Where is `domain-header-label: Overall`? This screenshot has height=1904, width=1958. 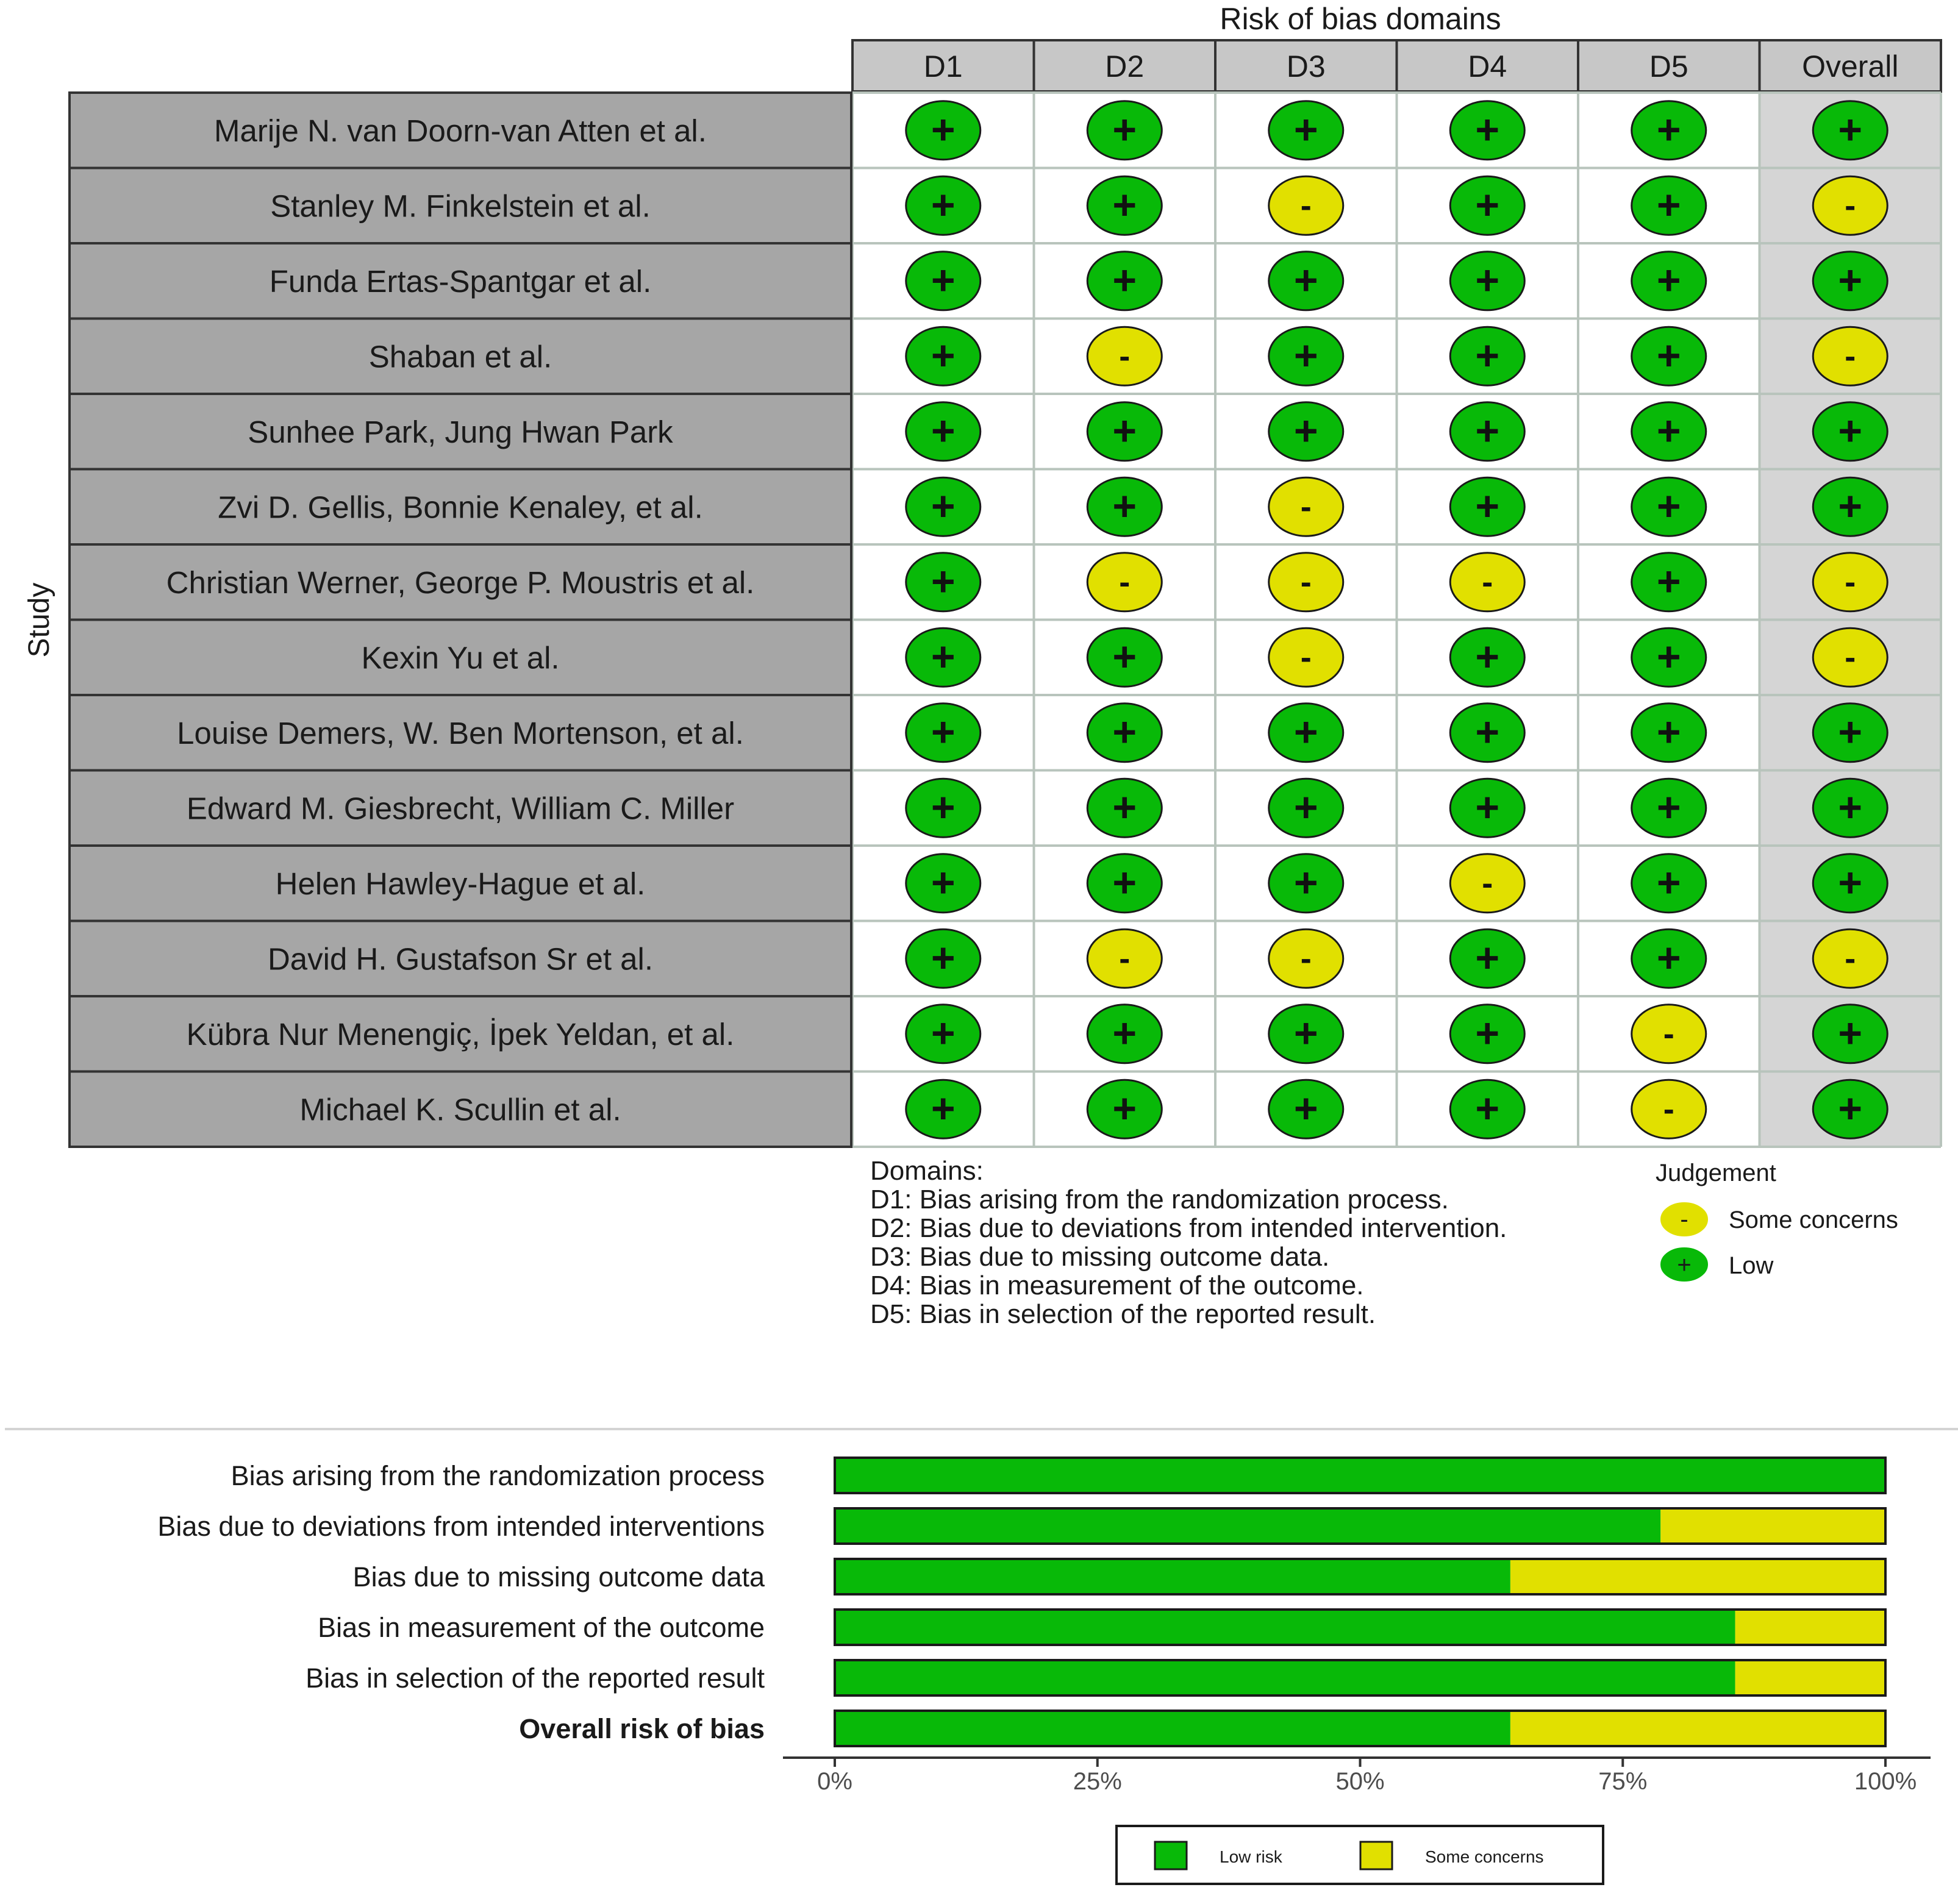
domain-header-label: Overall is located at coordinates (1850, 66).